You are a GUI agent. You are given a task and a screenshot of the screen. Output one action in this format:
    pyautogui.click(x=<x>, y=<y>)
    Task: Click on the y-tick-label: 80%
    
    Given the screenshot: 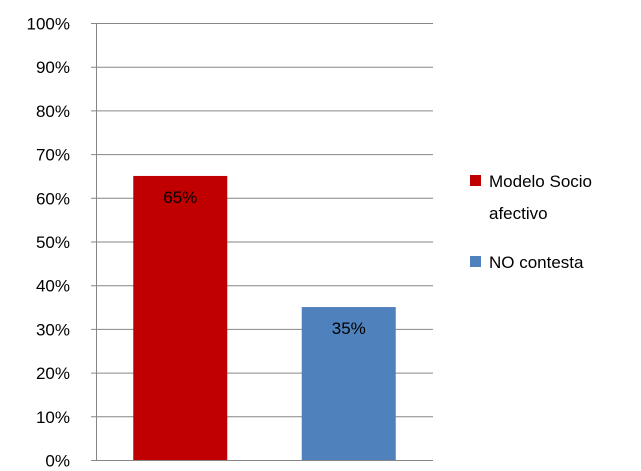 What is the action you would take?
    pyautogui.click(x=53, y=111)
    